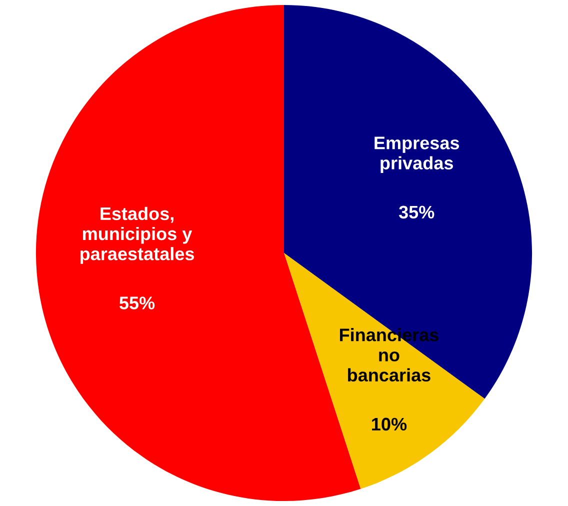 This screenshot has height=506, width=568. Describe the element at coordinates (137, 235) in the screenshot. I see `slice-label: Estados, municipios y paraestatales` at that location.